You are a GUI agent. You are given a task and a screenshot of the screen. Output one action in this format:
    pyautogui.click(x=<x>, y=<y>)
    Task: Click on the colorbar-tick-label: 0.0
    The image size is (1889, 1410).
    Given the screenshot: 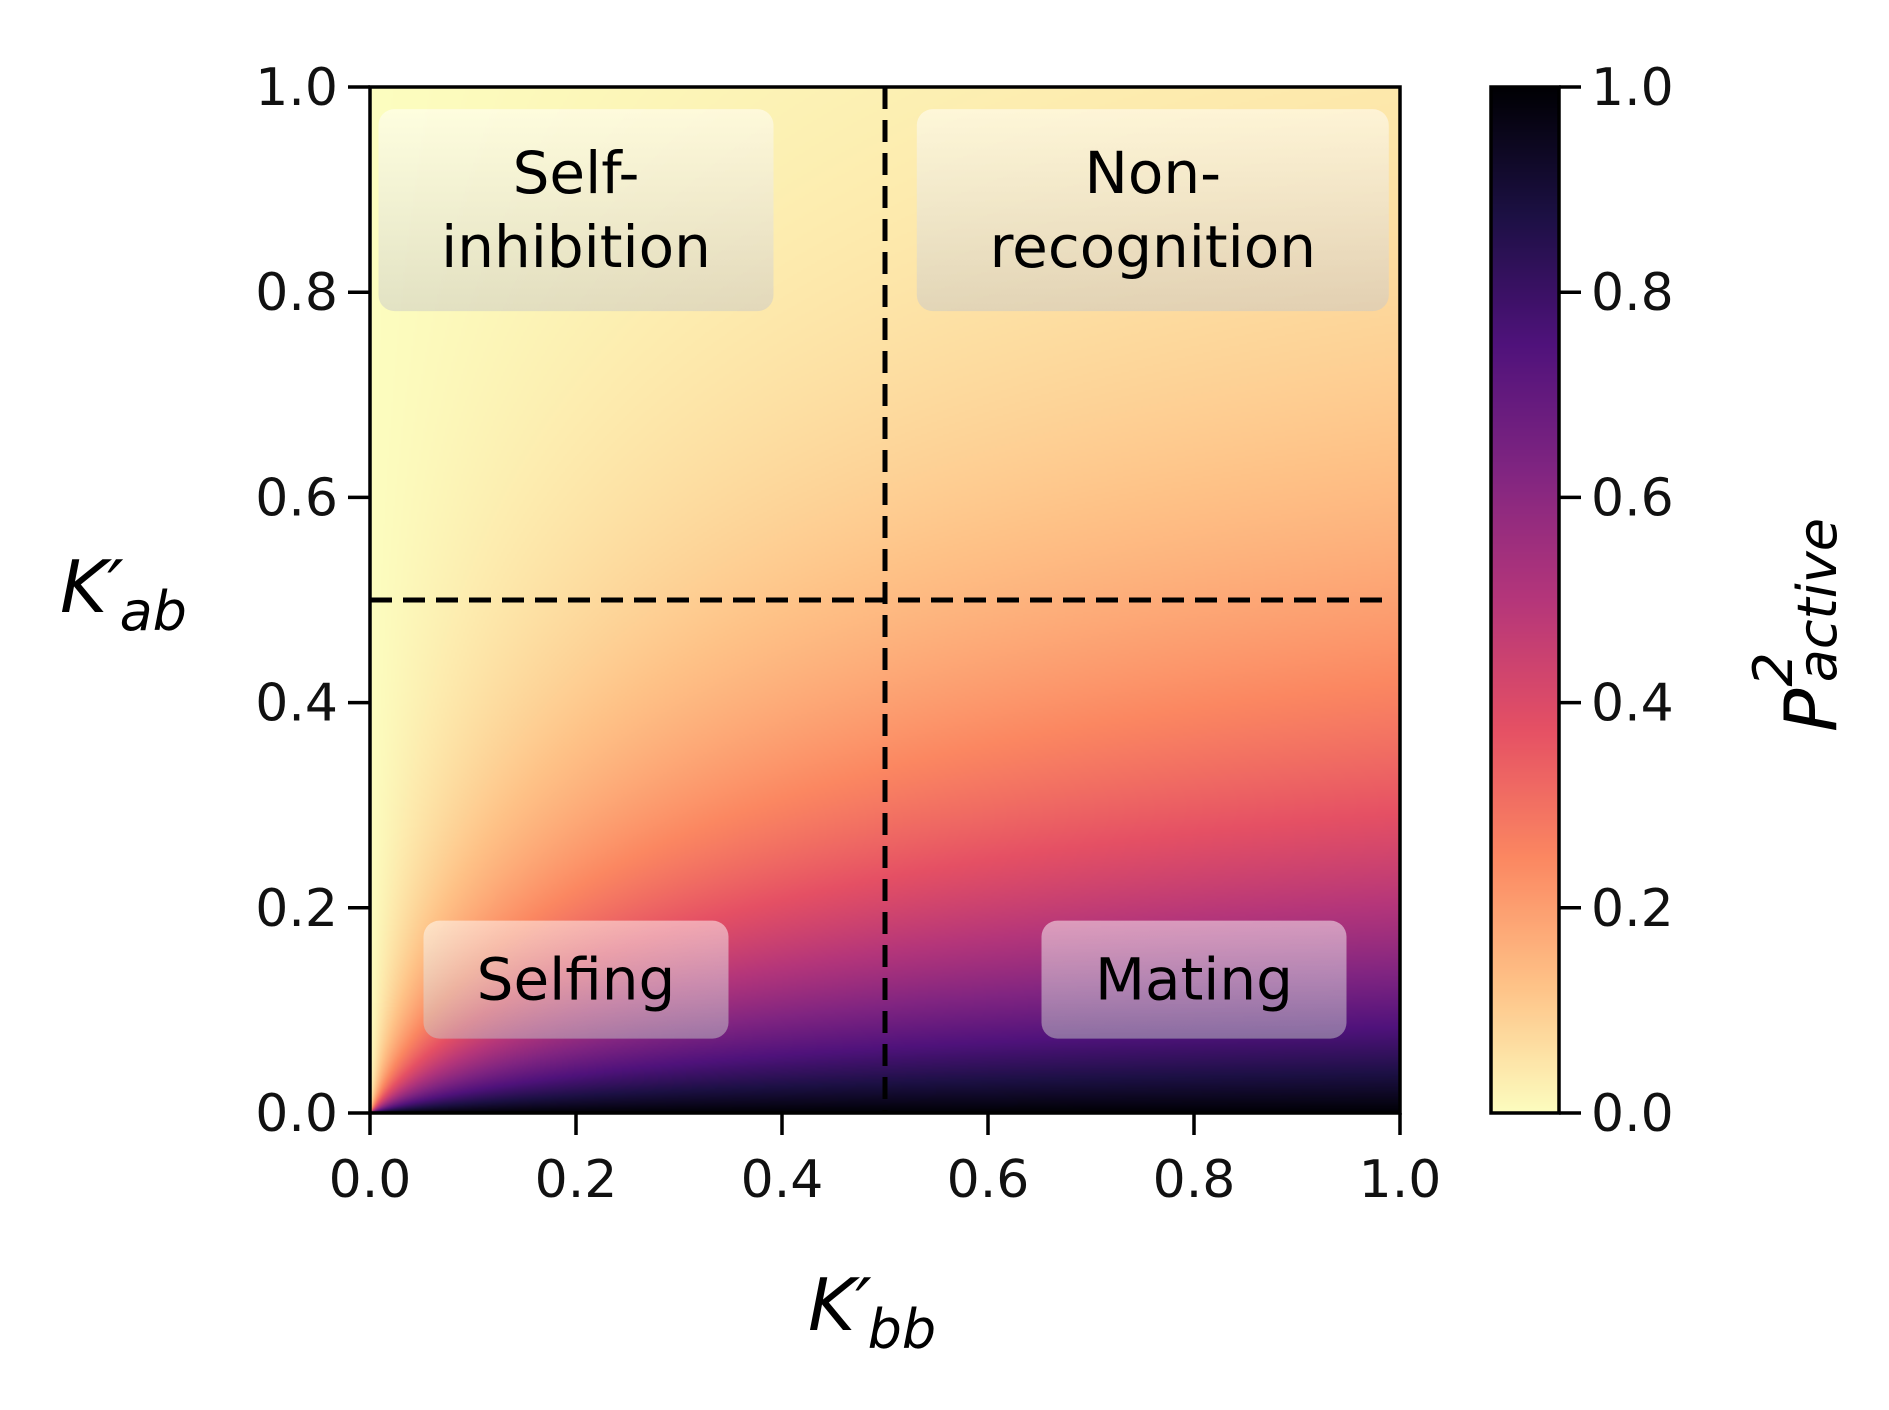 What is the action you would take?
    pyautogui.click(x=1632, y=1114)
    